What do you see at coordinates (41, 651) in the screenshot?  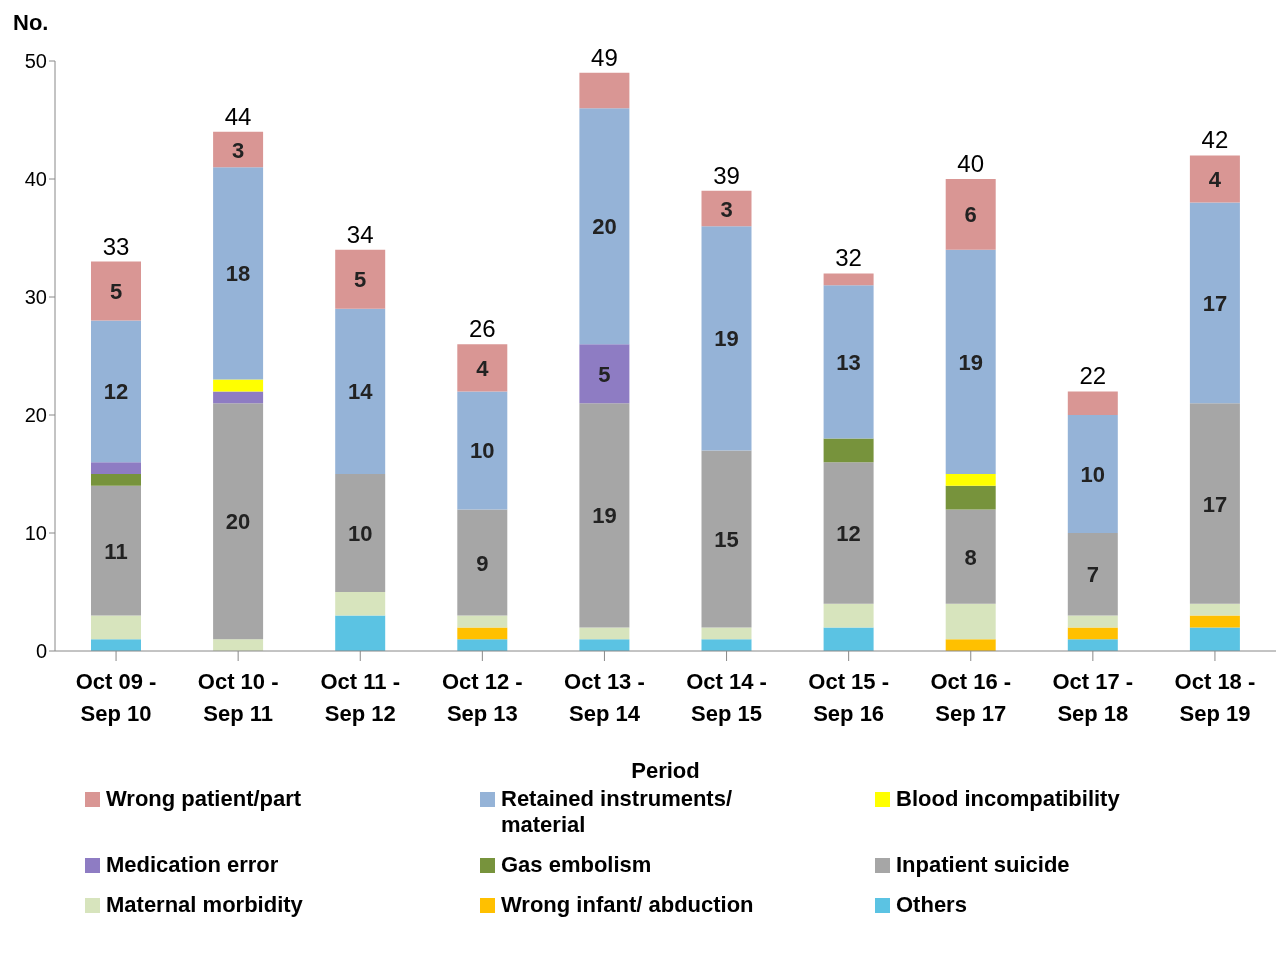 I see `y-tick-label: 0` at bounding box center [41, 651].